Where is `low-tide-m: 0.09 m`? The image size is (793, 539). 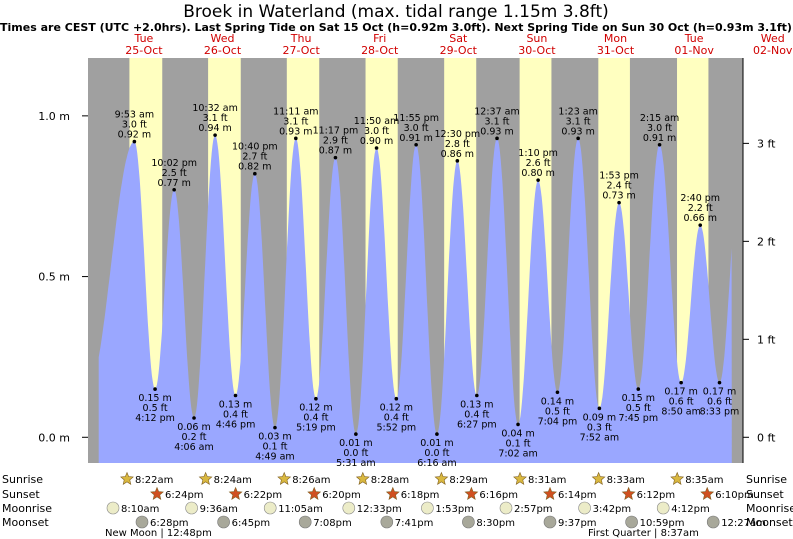 low-tide-m: 0.09 m is located at coordinates (599, 417).